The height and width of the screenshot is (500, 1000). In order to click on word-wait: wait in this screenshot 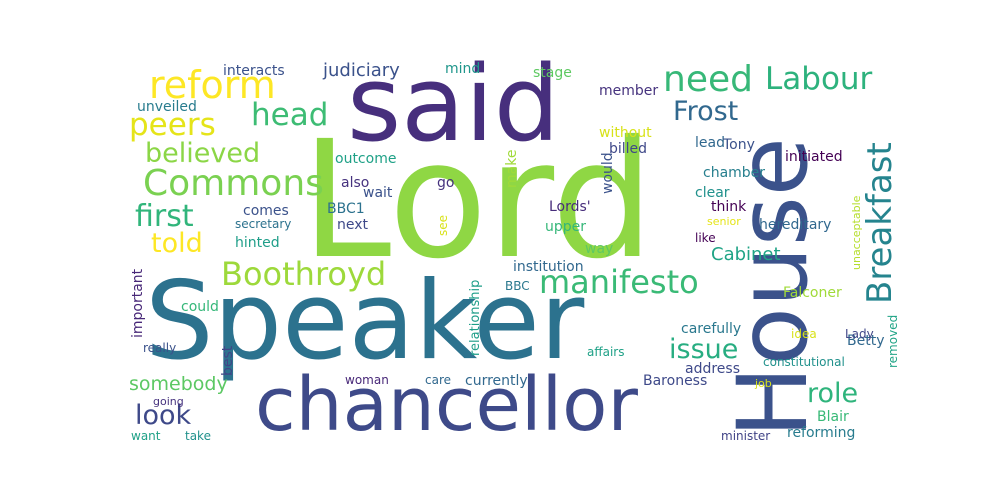, I will do `click(378, 193)`.